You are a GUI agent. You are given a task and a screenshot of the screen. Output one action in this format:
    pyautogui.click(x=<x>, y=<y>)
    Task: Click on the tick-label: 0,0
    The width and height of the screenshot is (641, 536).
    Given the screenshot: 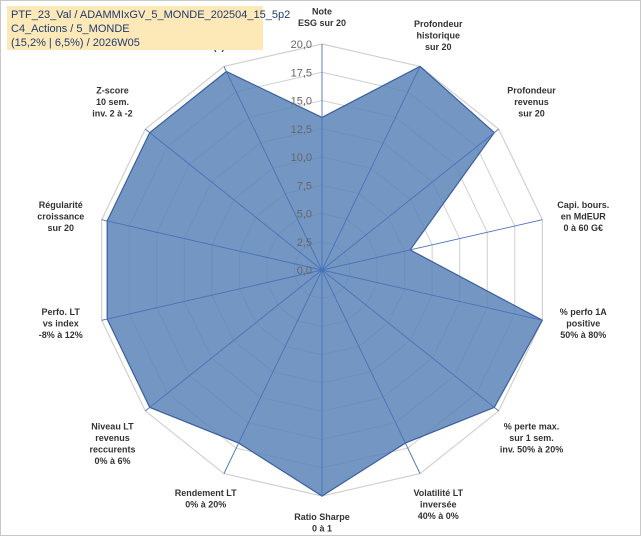 What is the action you would take?
    pyautogui.click(x=304, y=271)
    